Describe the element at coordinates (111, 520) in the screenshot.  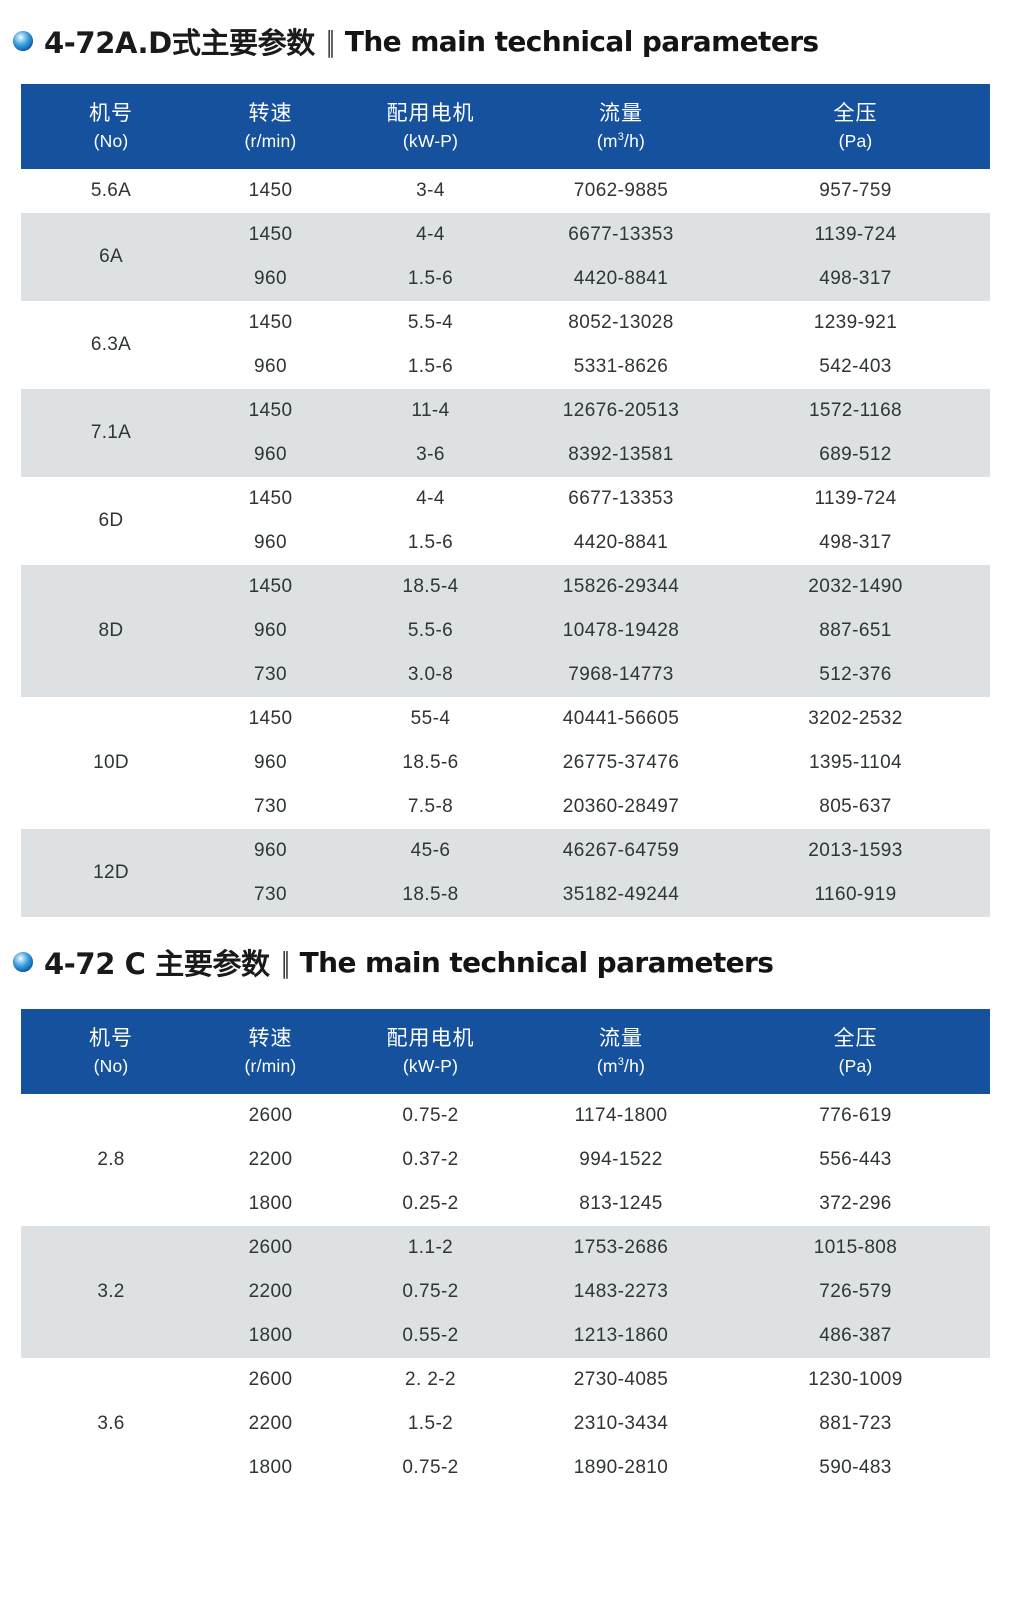
I see `group-model-label: 6D` at that location.